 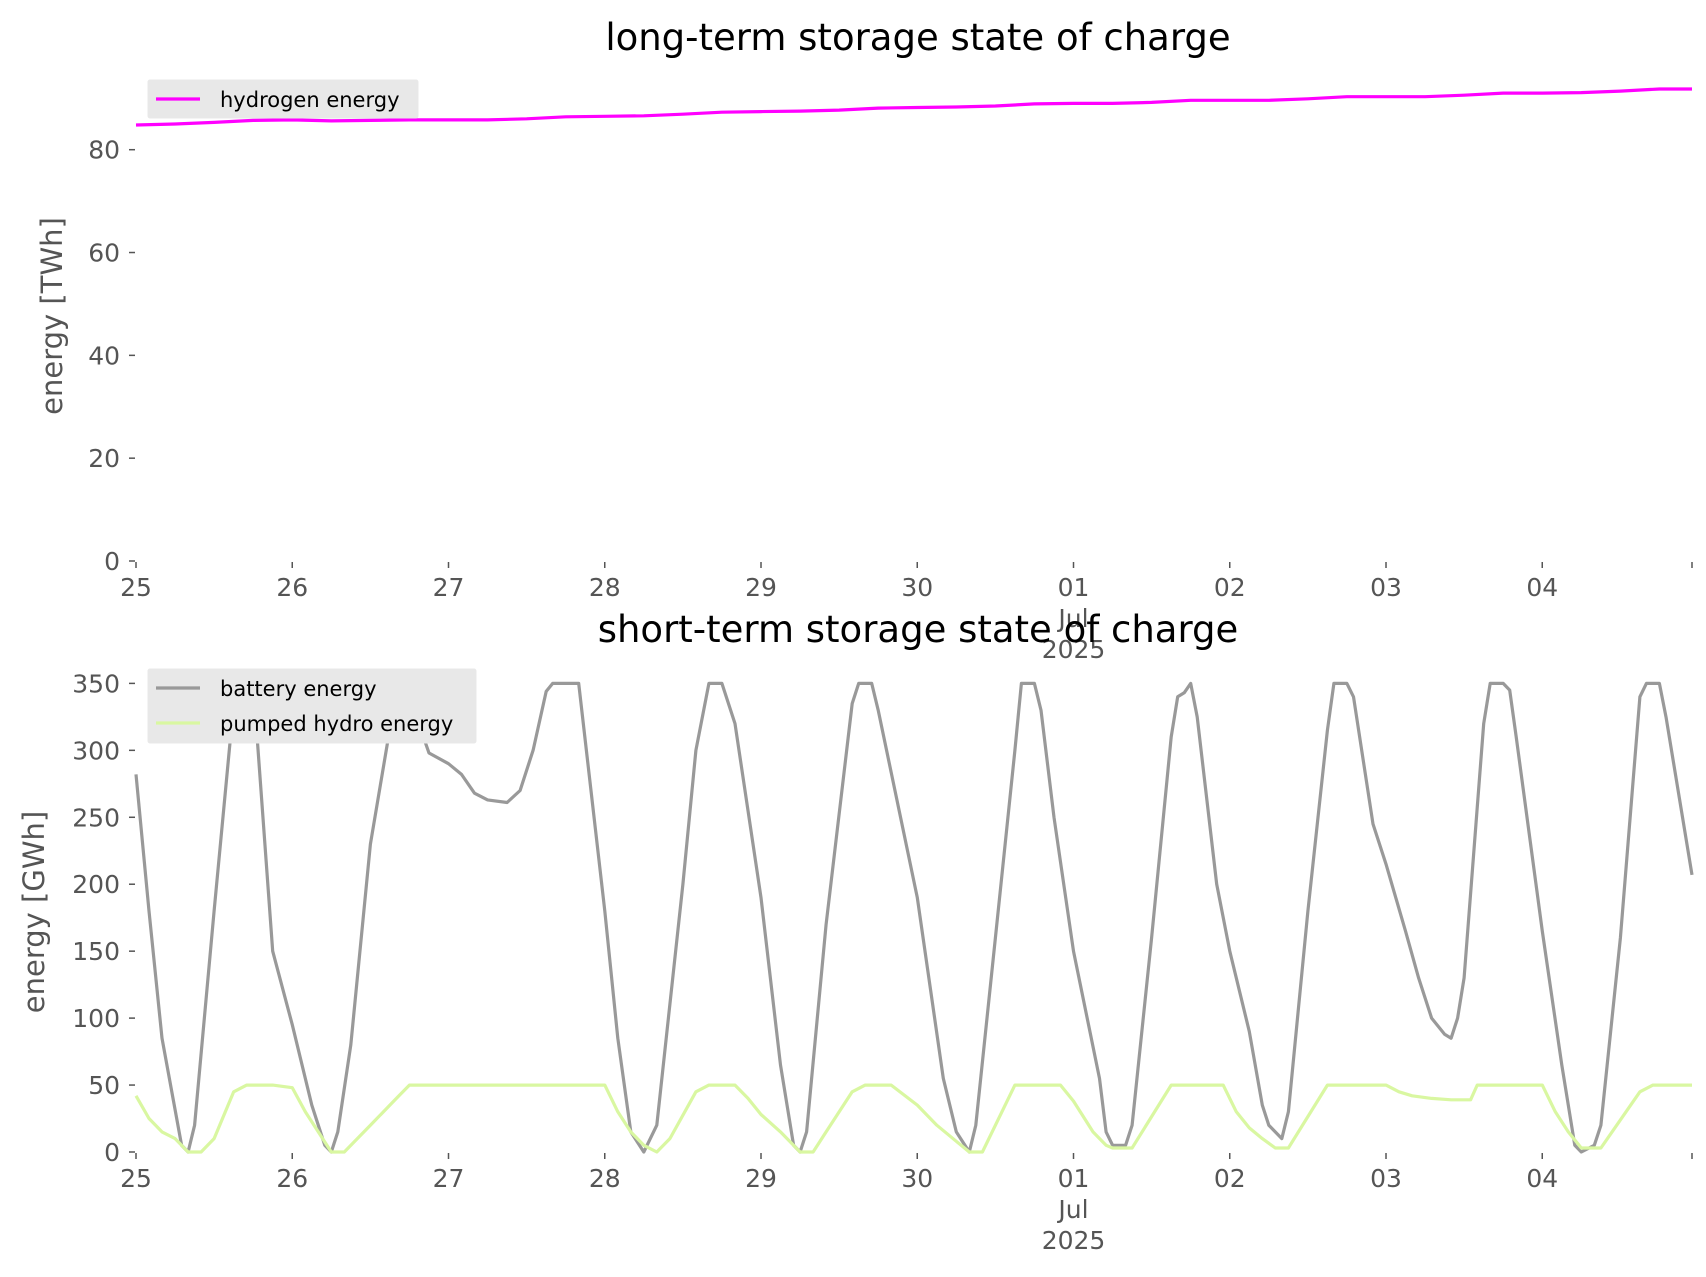 What do you see at coordinates (52, 316) in the screenshot?
I see `y-axis-label: energy [TWh]` at bounding box center [52, 316].